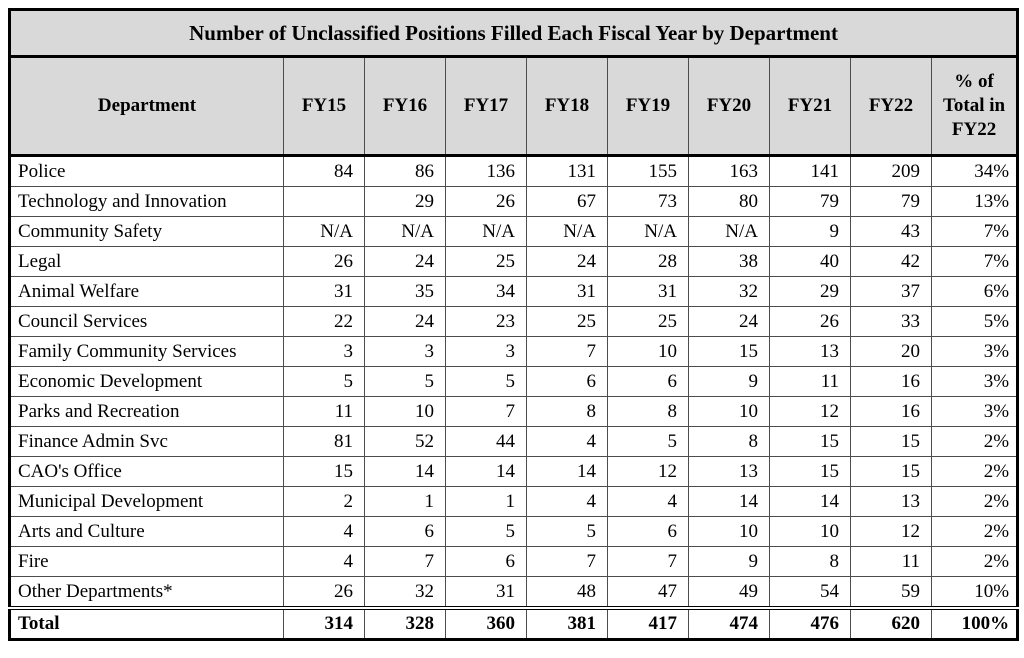 The width and height of the screenshot is (1024, 658). I want to click on column-header-fy20: FY20, so click(729, 106).